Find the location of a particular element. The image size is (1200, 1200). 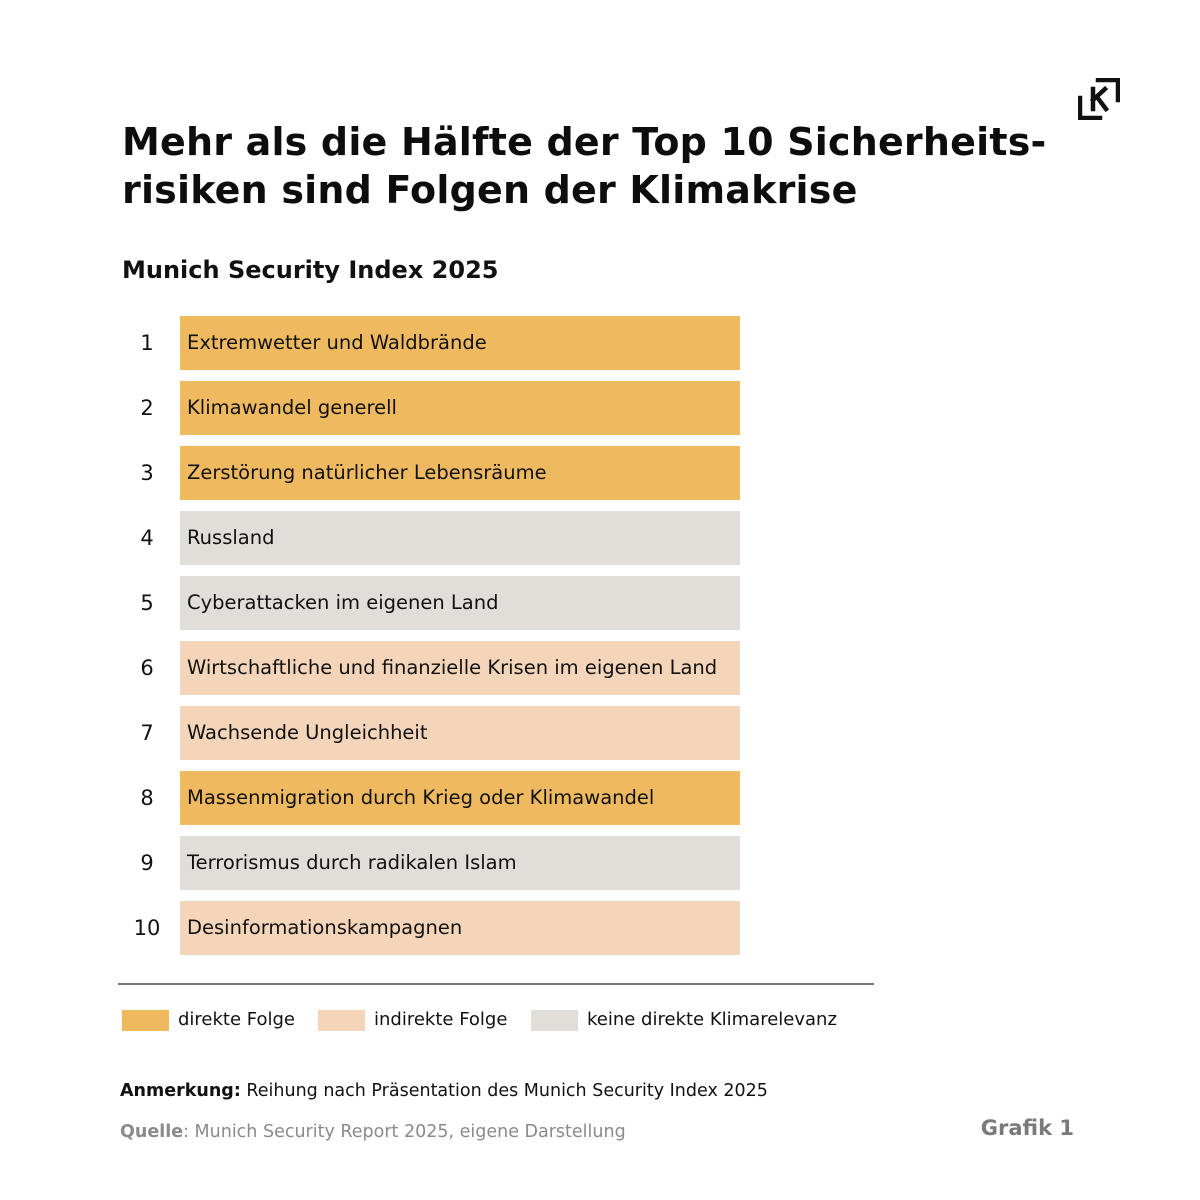

source-label: Quelle is located at coordinates (152, 1132).